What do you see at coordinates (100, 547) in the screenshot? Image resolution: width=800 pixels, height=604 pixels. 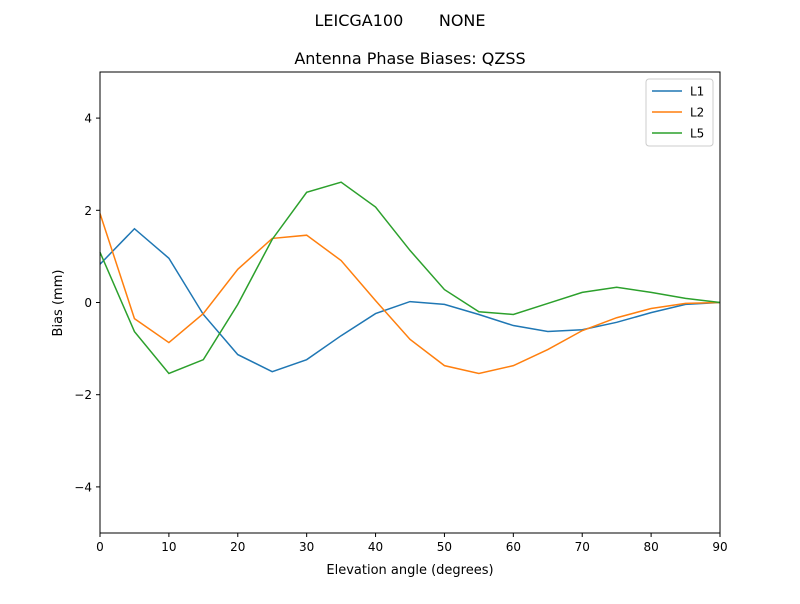 I see `x-tick-label: 0` at bounding box center [100, 547].